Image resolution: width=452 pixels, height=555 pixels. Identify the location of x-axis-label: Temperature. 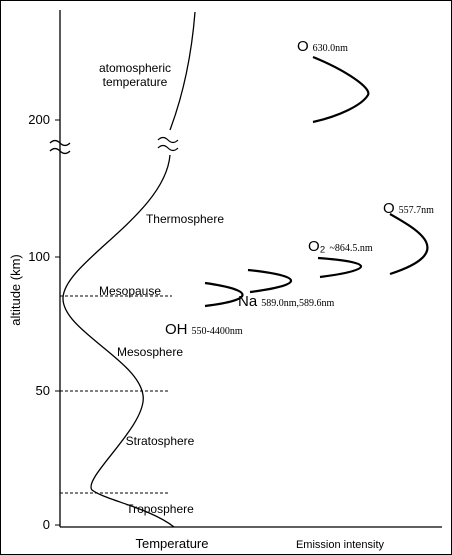
(172, 543).